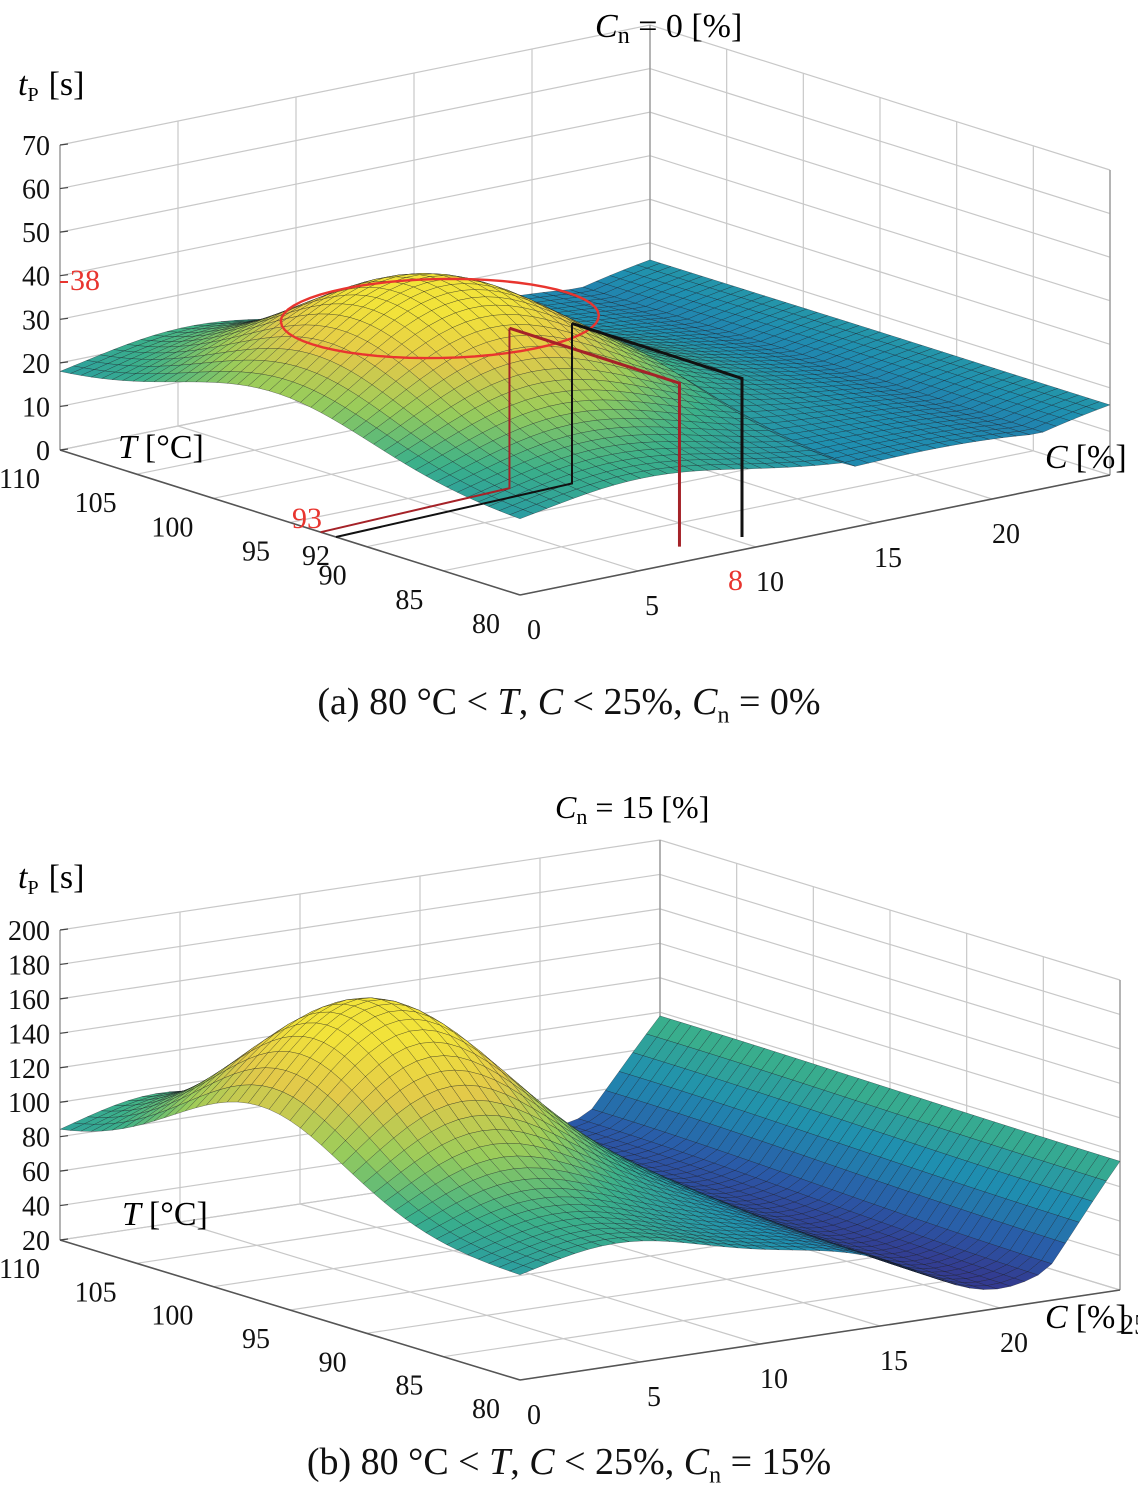  Describe the element at coordinates (307, 518) in the screenshot. I see `T-annot-red: 93` at that location.